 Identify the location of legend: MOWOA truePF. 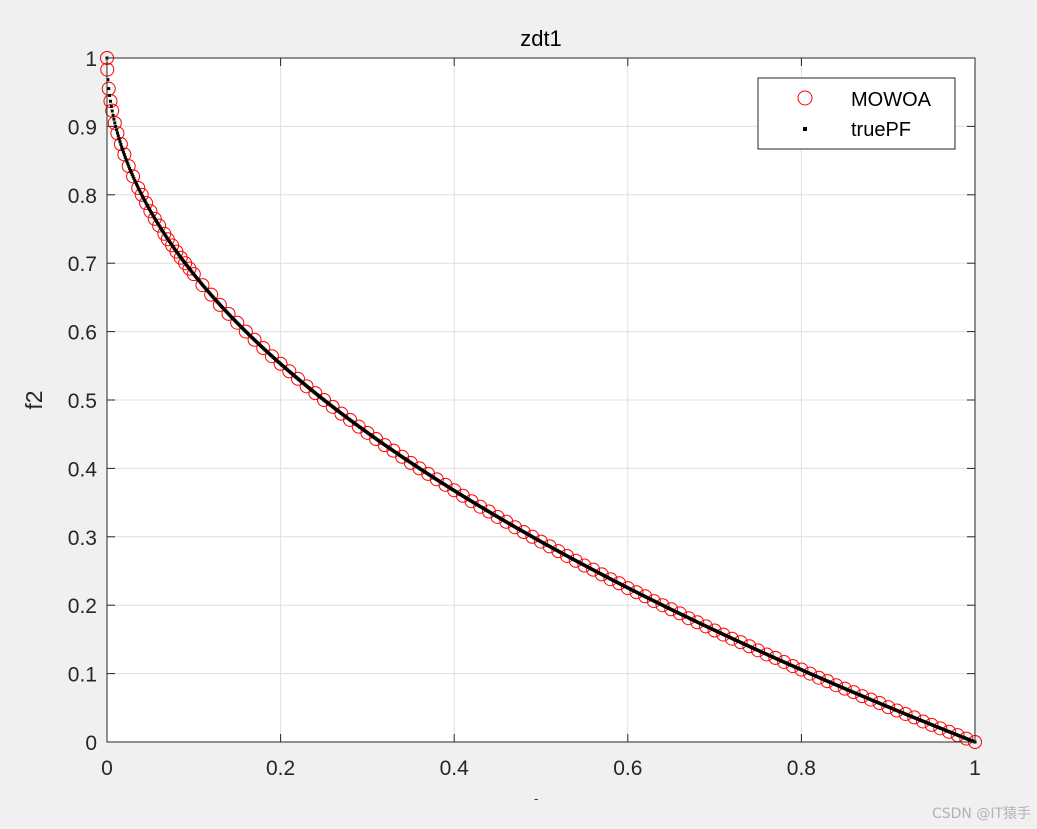
(856, 113).